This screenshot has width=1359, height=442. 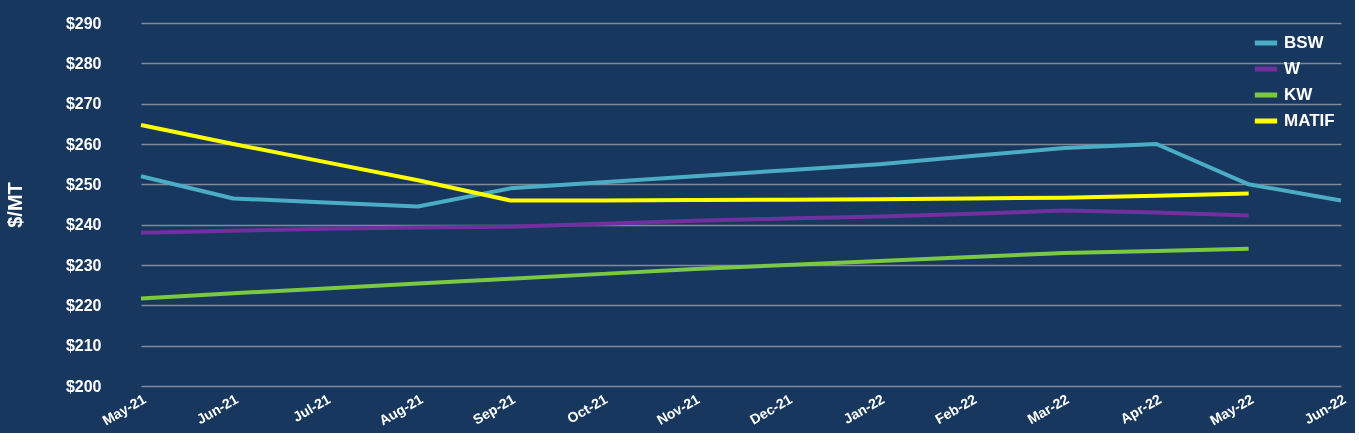 What do you see at coordinates (83, 184) in the screenshot?
I see `y-tick-label: $250` at bounding box center [83, 184].